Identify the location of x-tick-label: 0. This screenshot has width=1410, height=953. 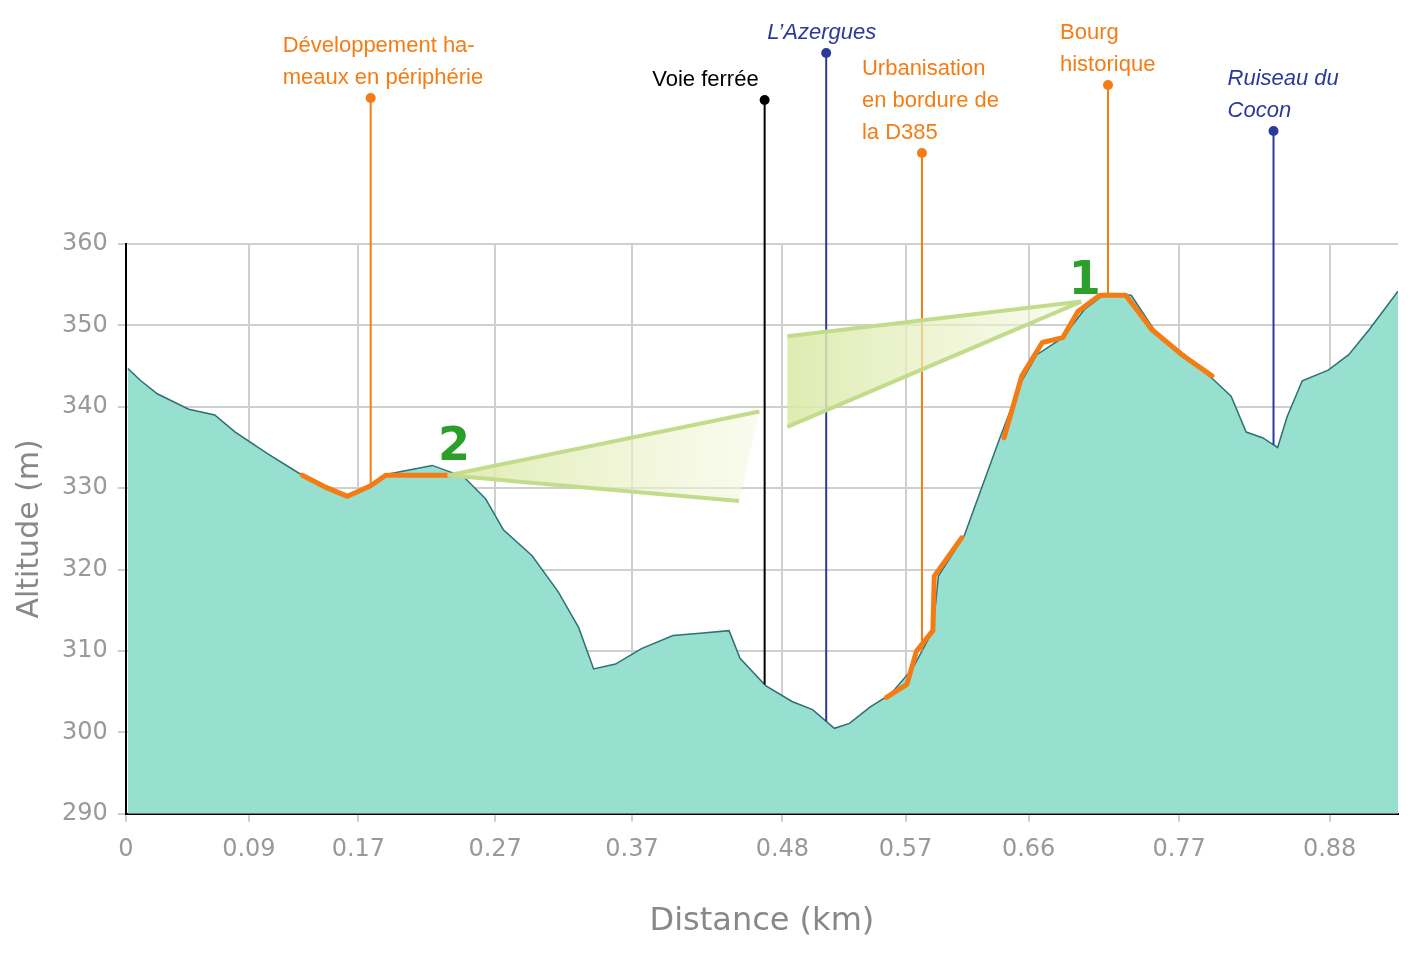
(126, 848).